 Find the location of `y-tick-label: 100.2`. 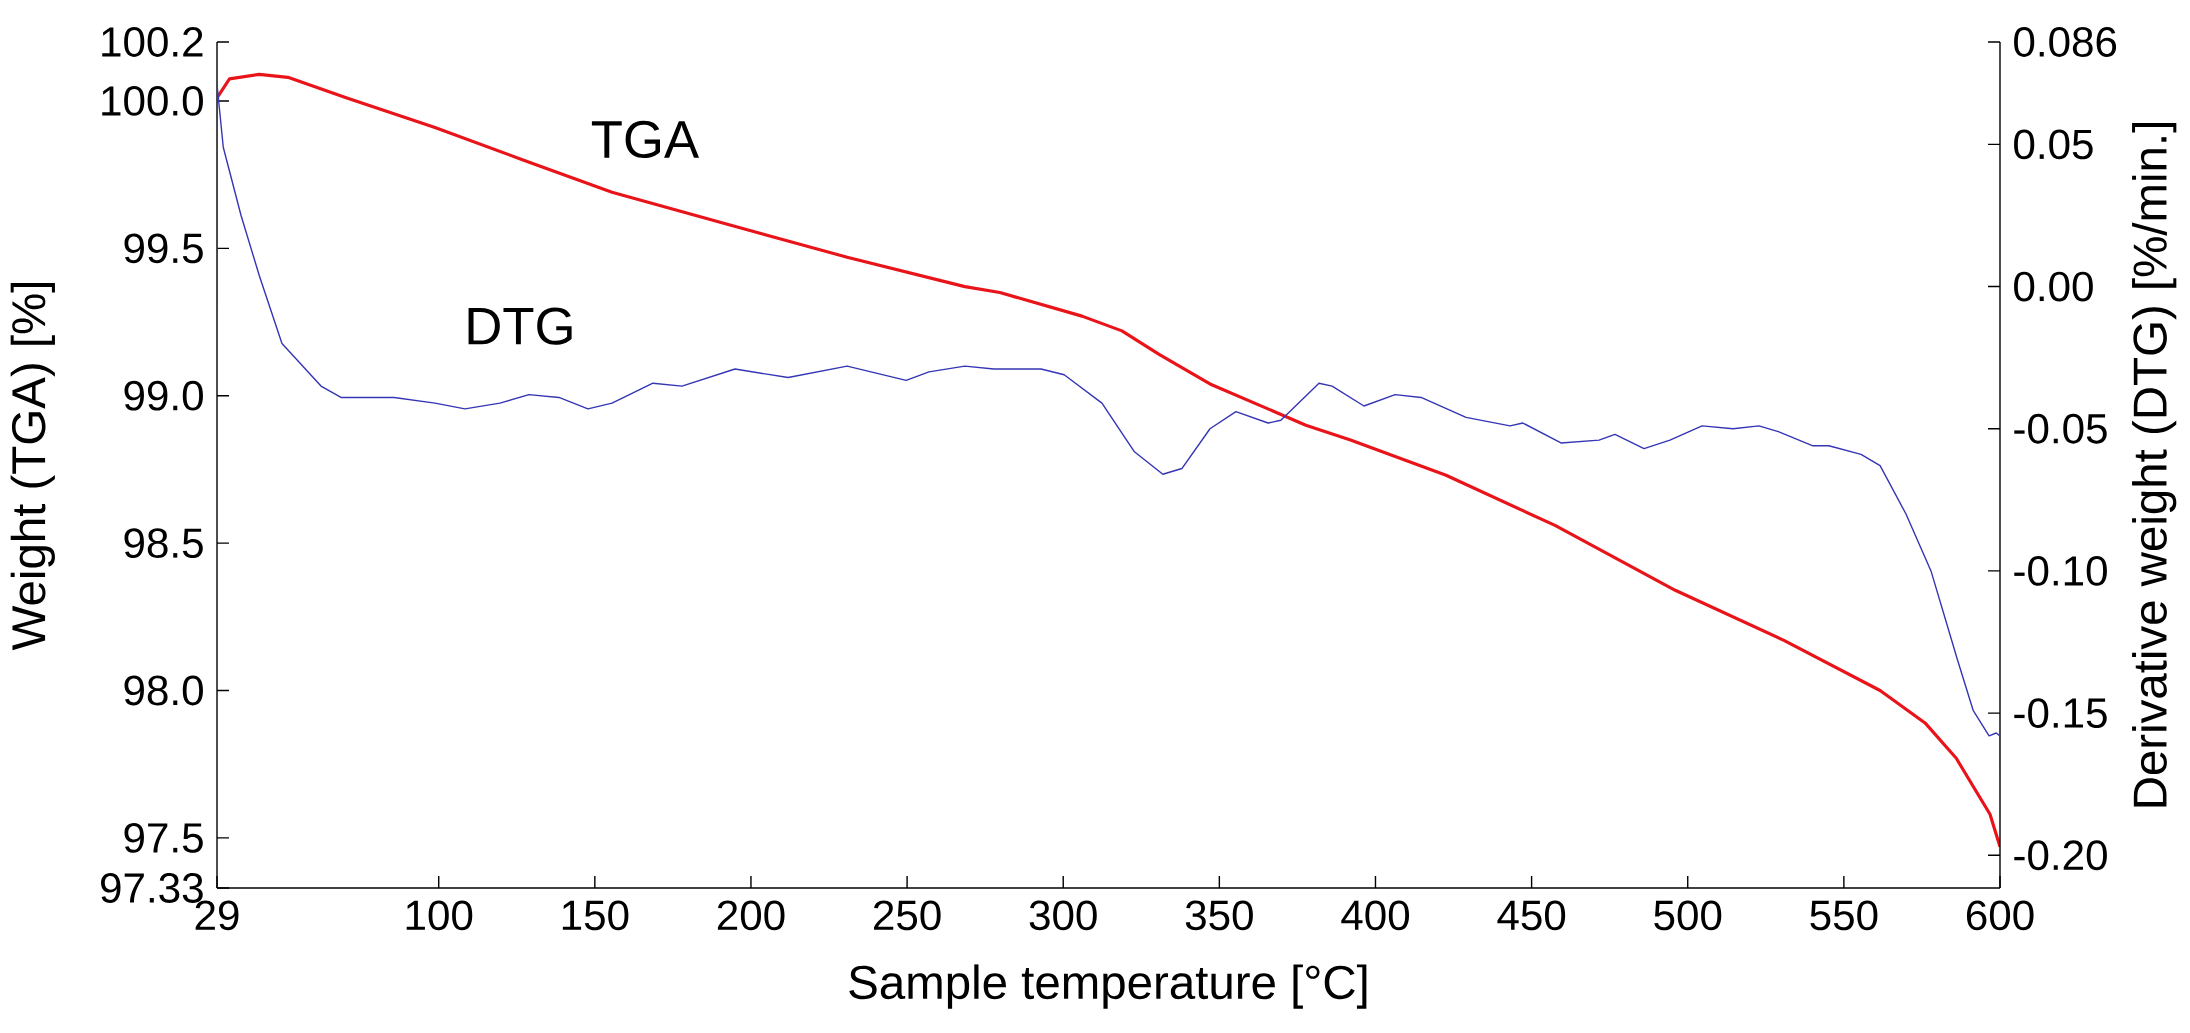

y-tick-label: 100.2 is located at coordinates (152, 42).